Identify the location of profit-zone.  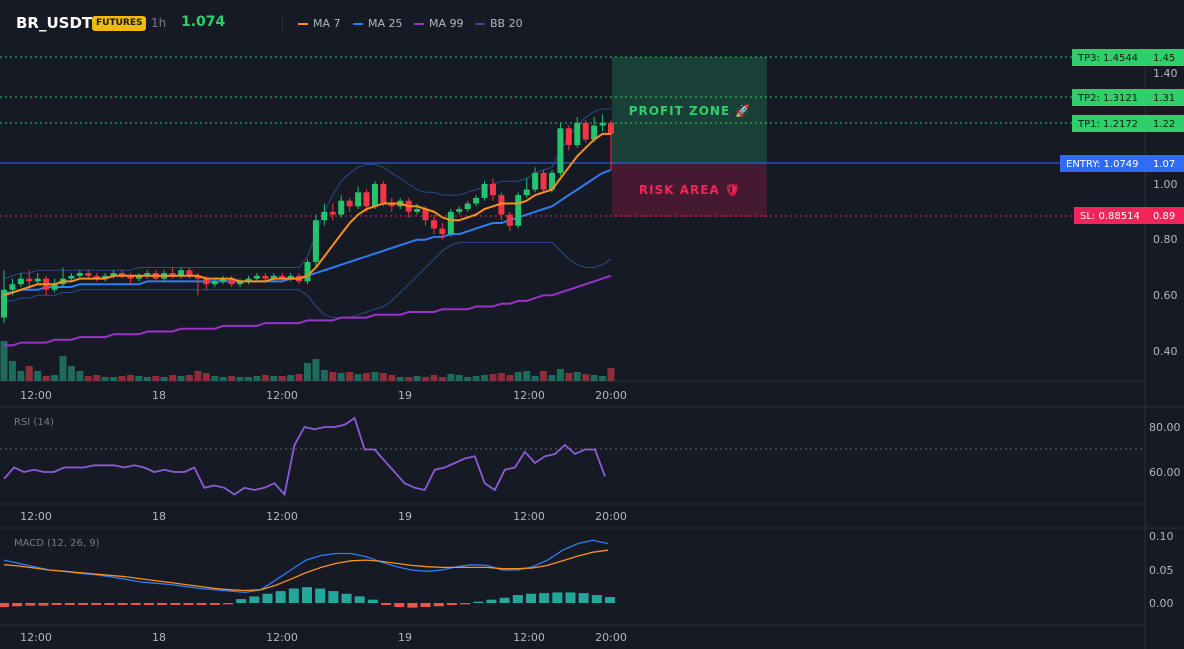
(689, 110).